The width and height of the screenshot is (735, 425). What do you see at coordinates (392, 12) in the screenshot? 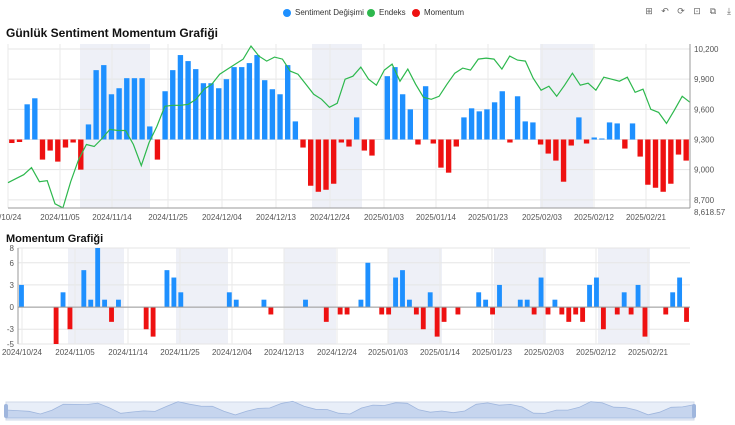
I see `legend-label: Endeks` at bounding box center [392, 12].